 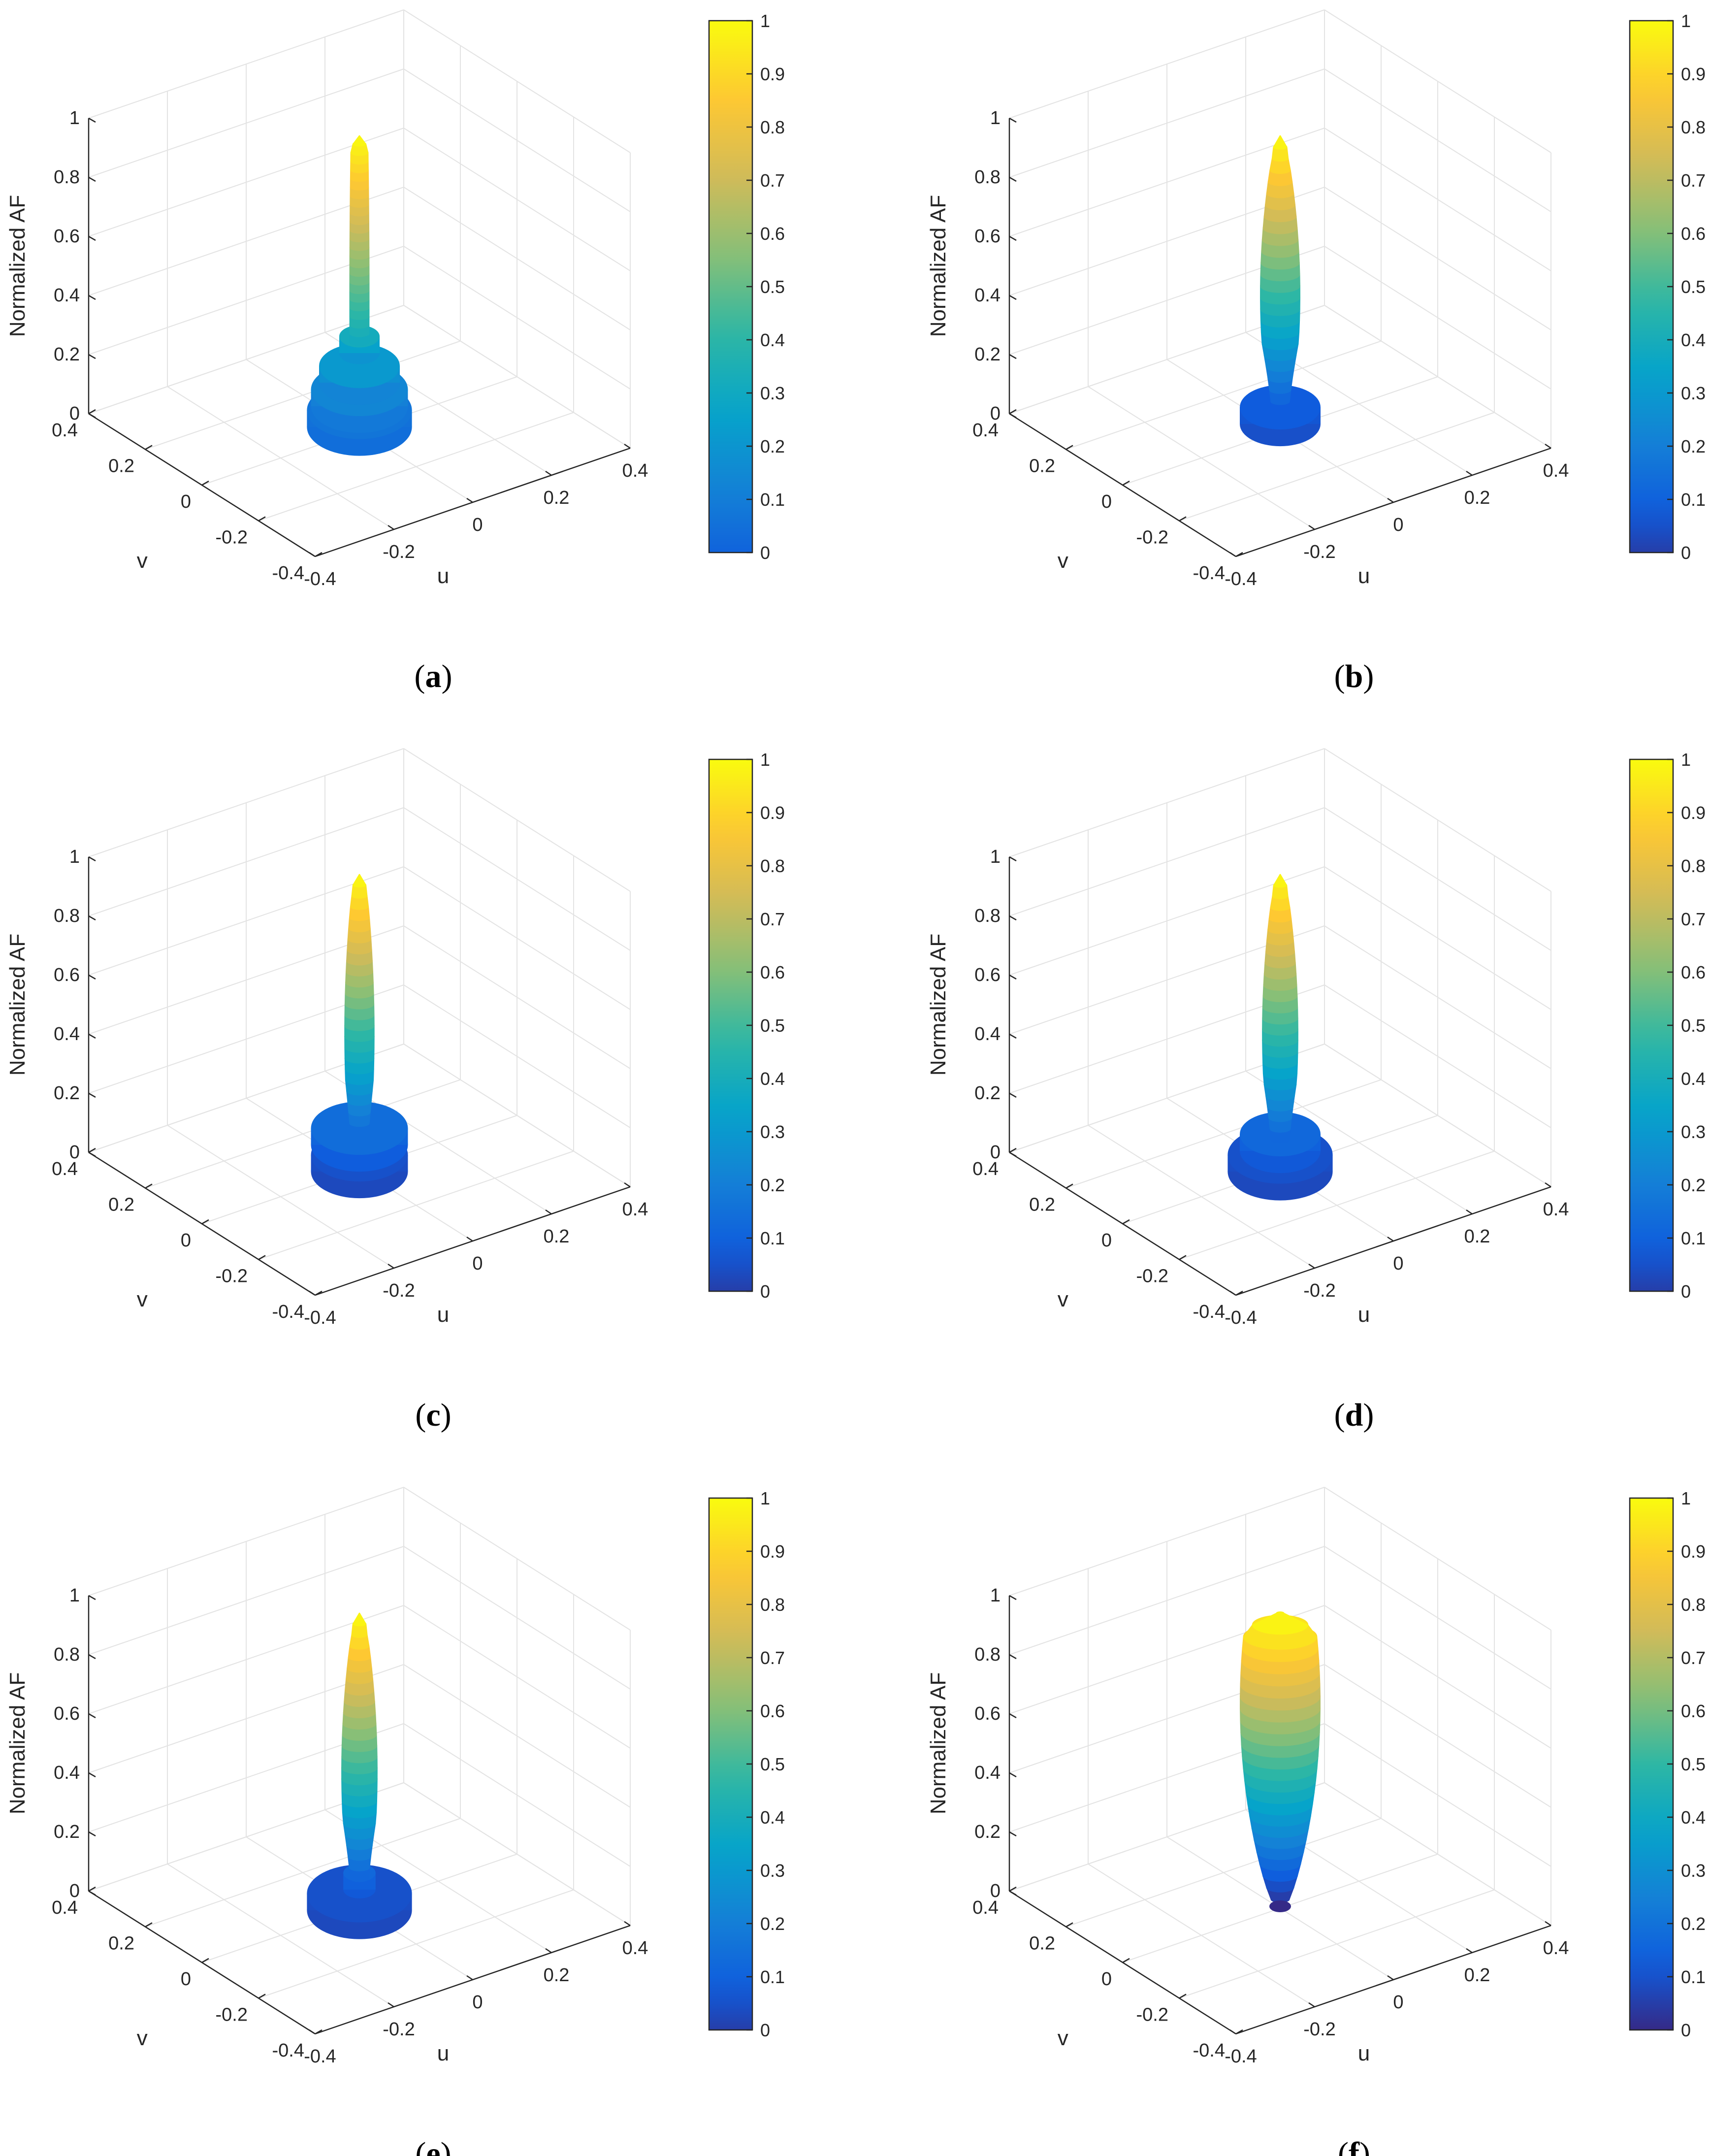 What do you see at coordinates (288, 574) in the screenshot?
I see `v-tick-label: -0.4` at bounding box center [288, 574].